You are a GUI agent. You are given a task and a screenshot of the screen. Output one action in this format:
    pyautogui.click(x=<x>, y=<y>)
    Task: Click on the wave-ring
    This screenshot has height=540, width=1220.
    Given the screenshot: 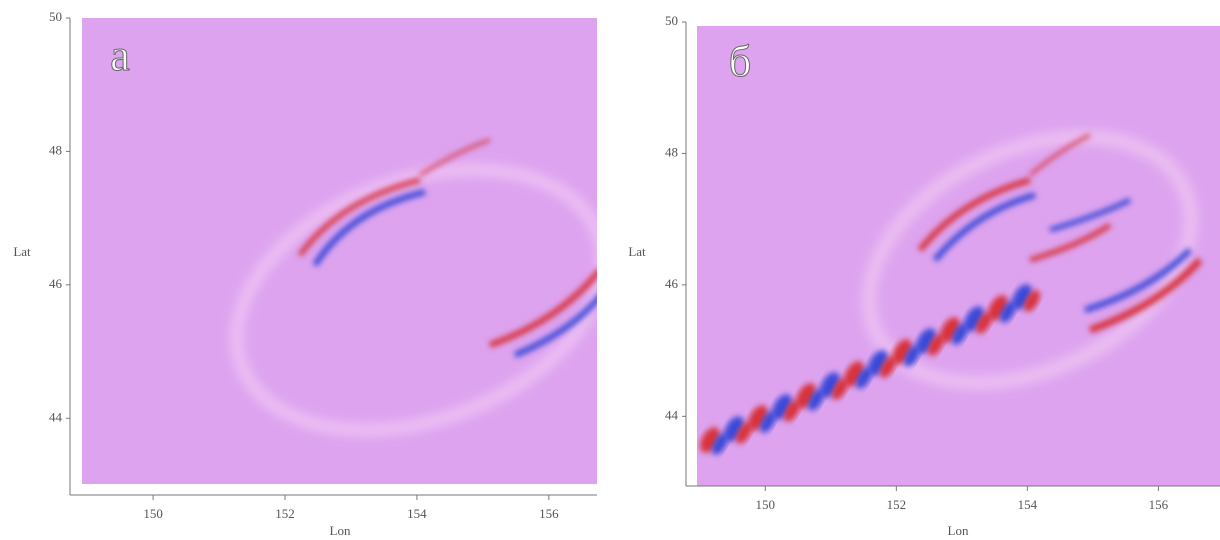 What is the action you would take?
    pyautogui.click(x=1030, y=260)
    